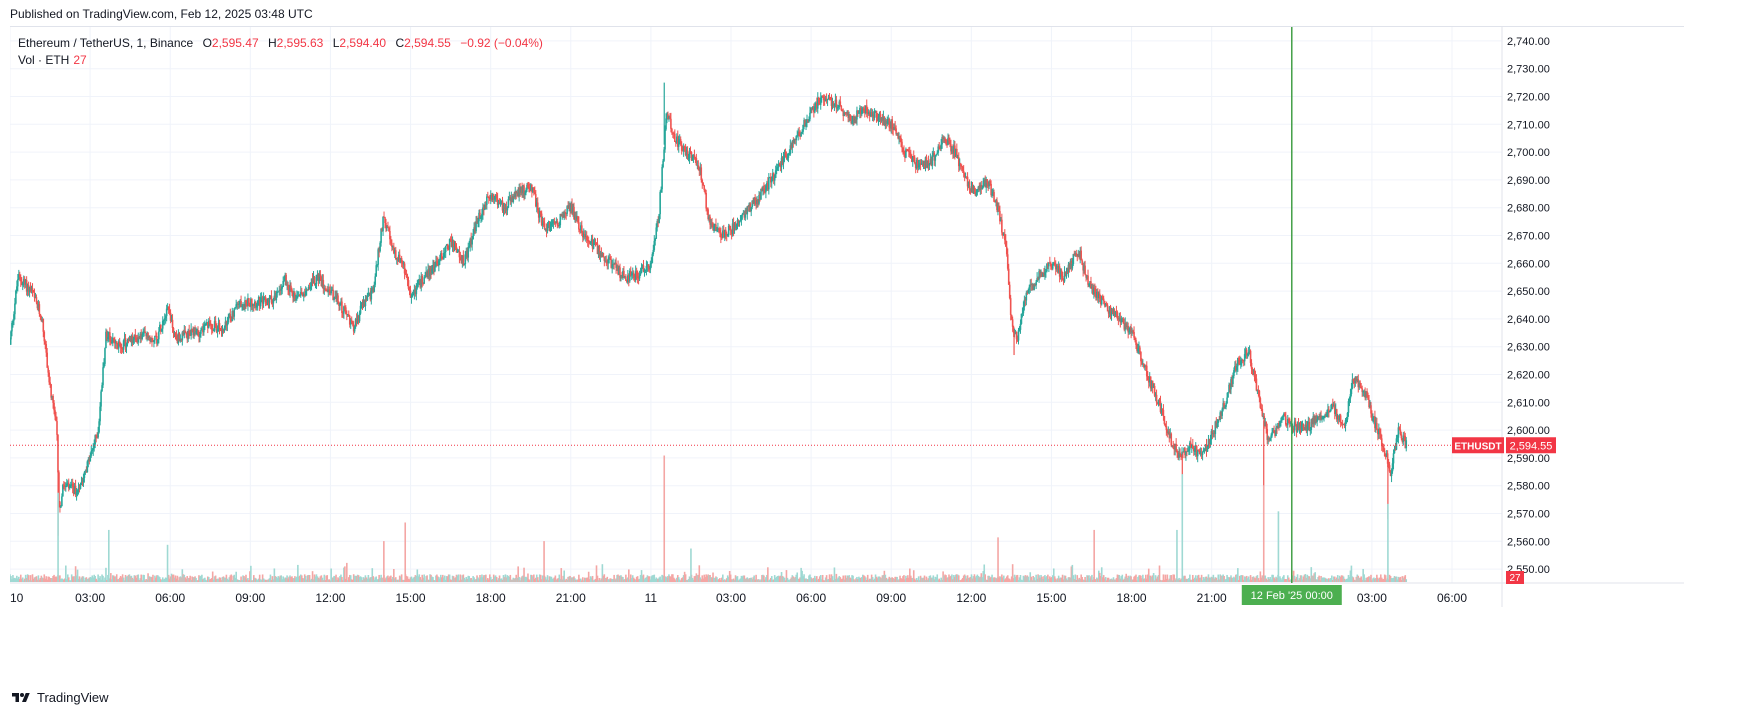 The height and width of the screenshot is (716, 1755). Describe the element at coordinates (59, 697) in the screenshot. I see `footer-brand: TradingView` at that location.